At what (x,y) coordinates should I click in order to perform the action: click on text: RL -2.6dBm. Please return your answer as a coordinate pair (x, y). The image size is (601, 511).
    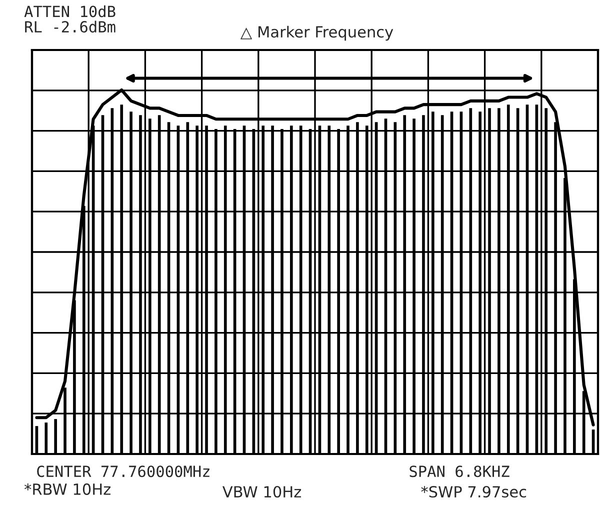
    Looking at the image, I should click on (70, 26).